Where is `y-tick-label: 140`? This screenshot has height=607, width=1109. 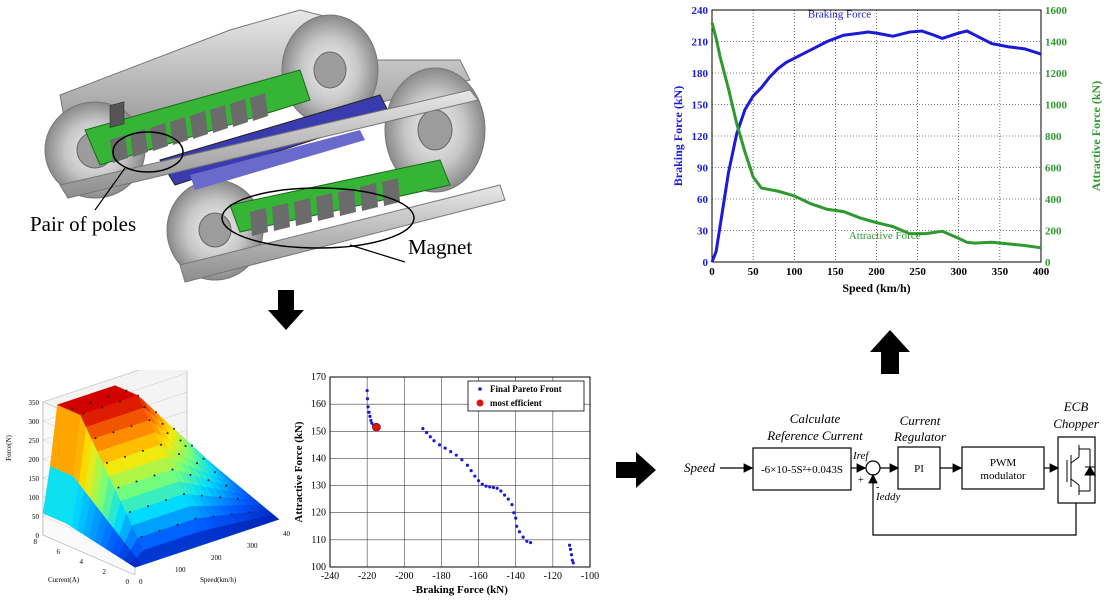
y-tick-label: 140 is located at coordinates (318, 458).